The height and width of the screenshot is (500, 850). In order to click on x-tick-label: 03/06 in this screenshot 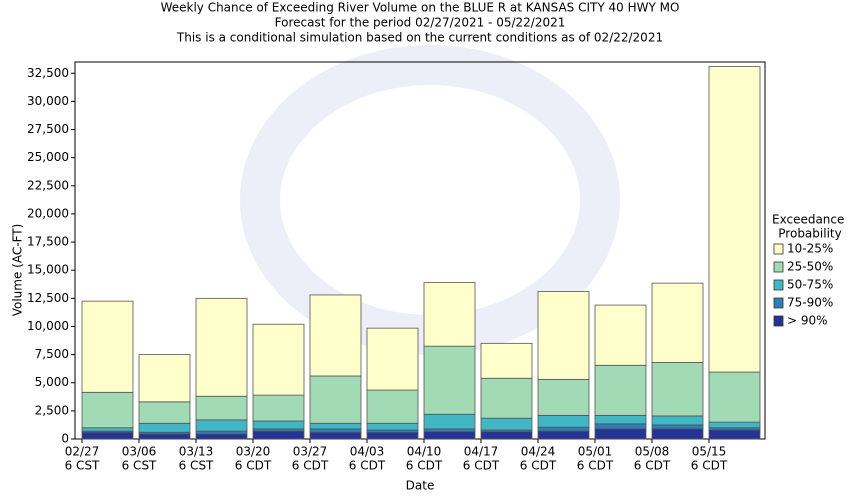, I will do `click(139, 452)`.